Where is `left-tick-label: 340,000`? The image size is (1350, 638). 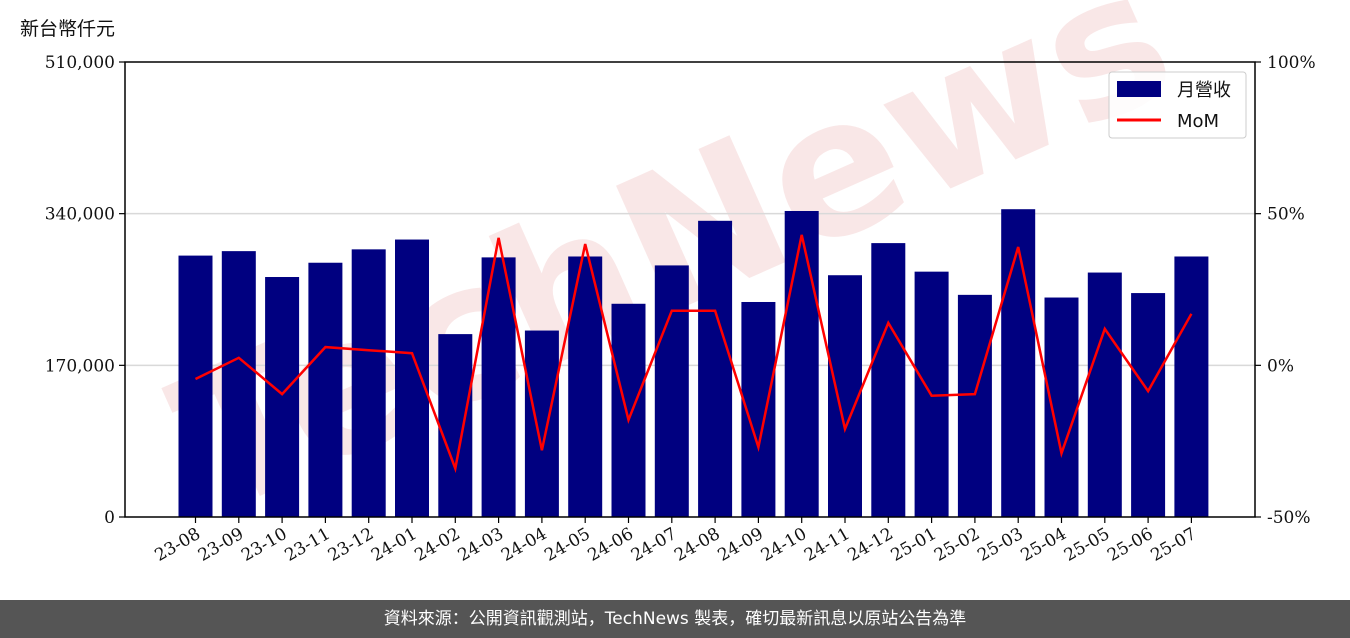
left-tick-label: 340,000 is located at coordinates (80, 215).